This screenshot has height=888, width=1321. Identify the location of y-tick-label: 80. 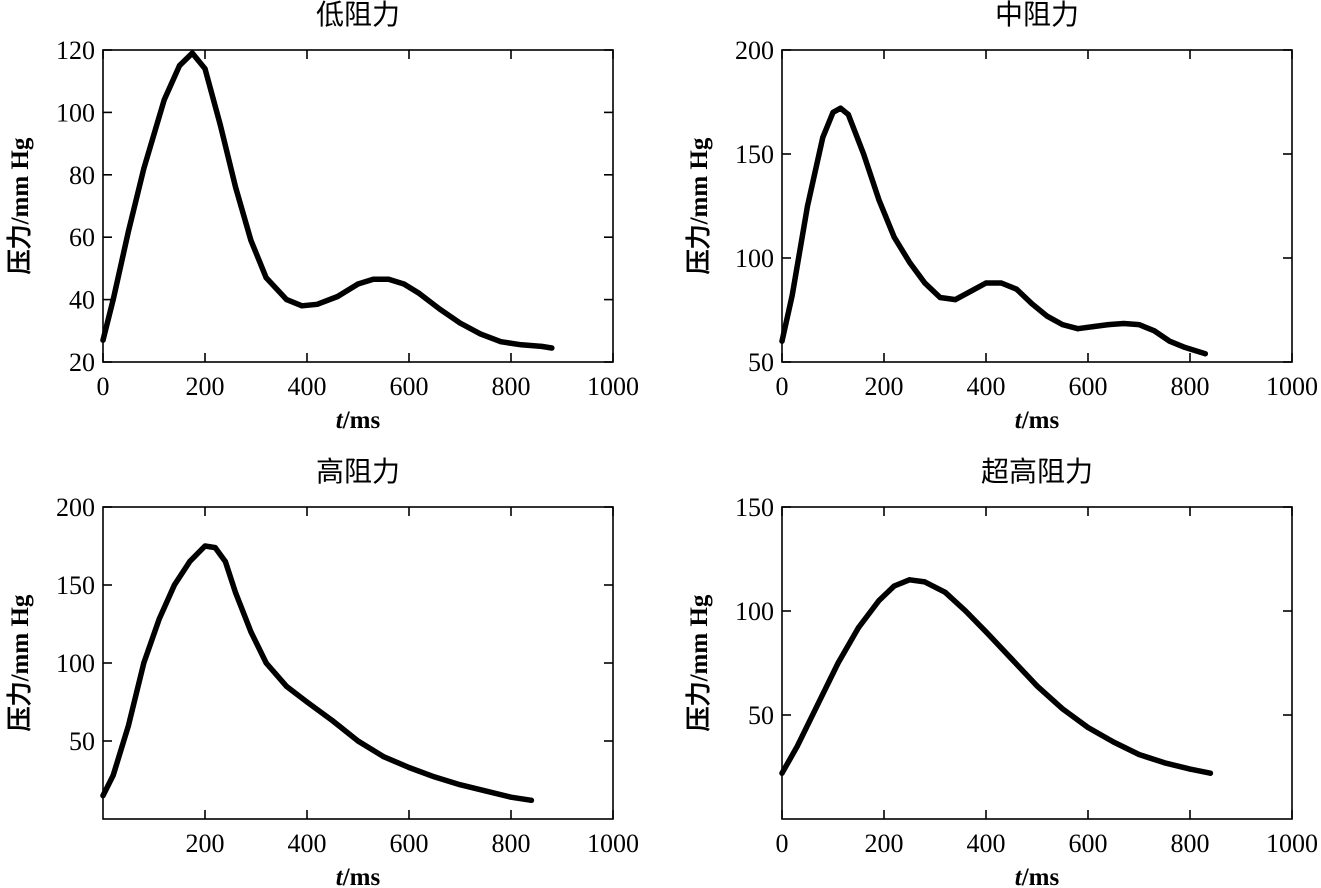
(82, 175).